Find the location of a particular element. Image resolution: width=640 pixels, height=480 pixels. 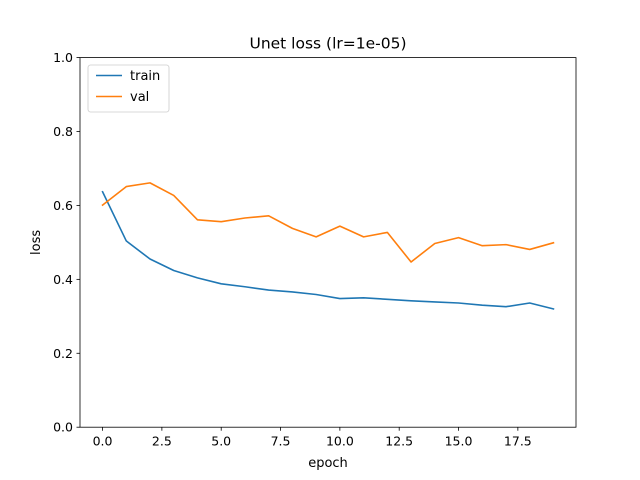

y-axis-title: loss is located at coordinates (36, 242).